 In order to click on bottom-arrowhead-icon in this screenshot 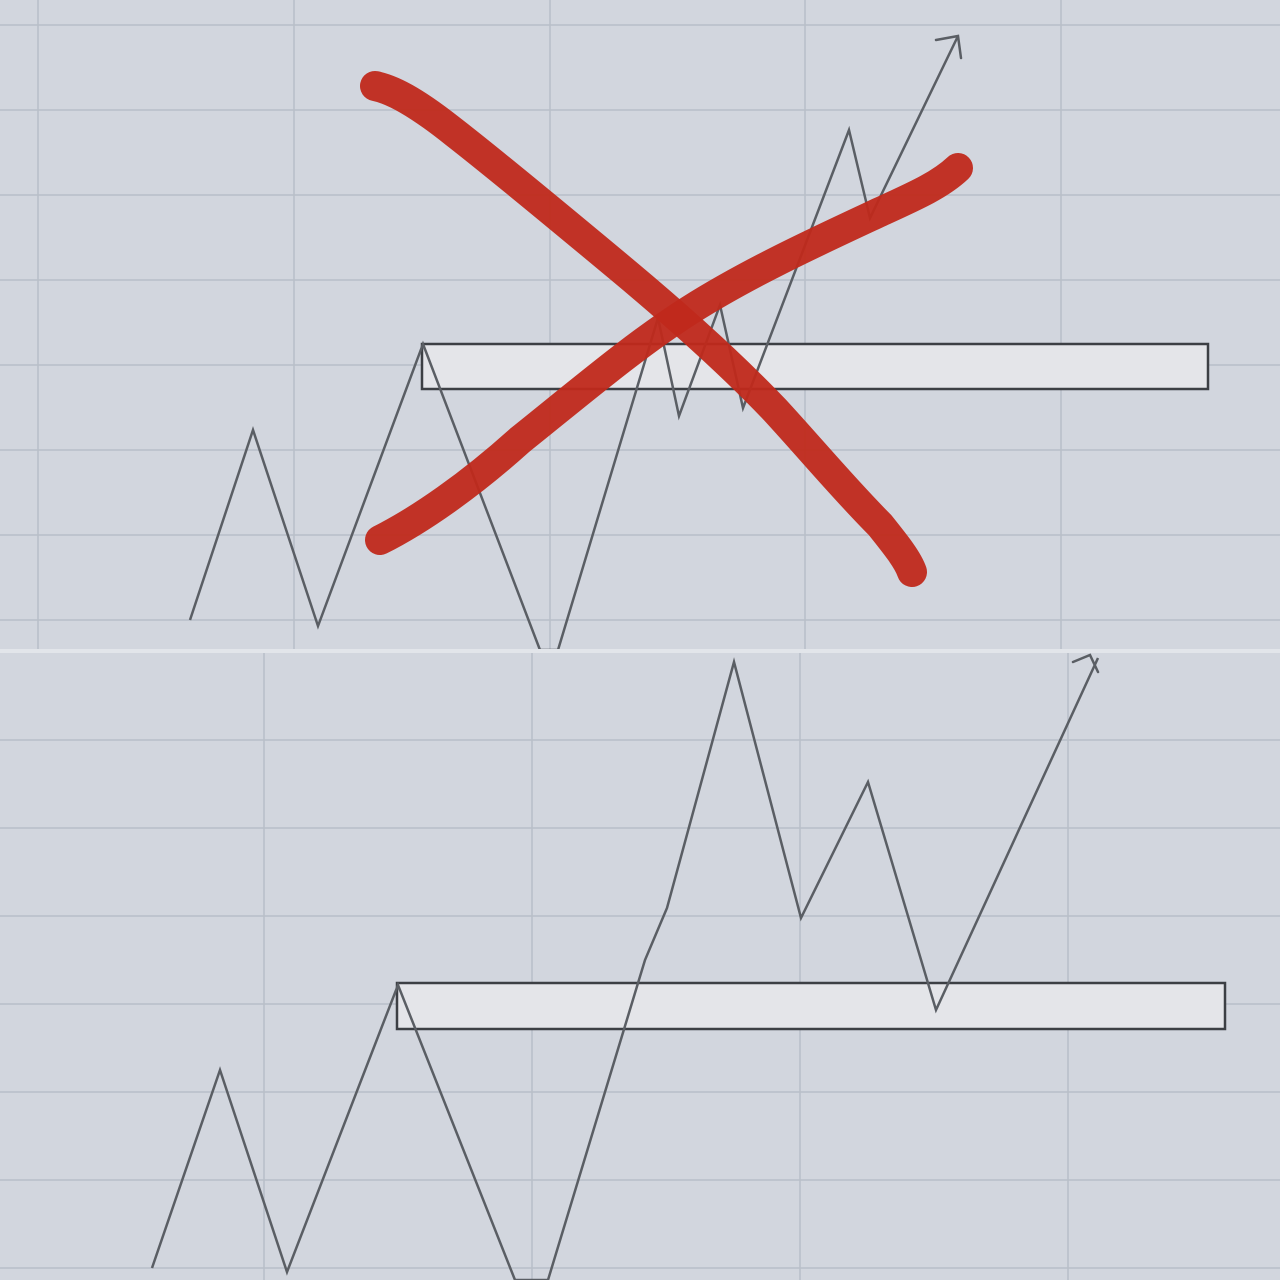, I will do `click(1085, 663)`.